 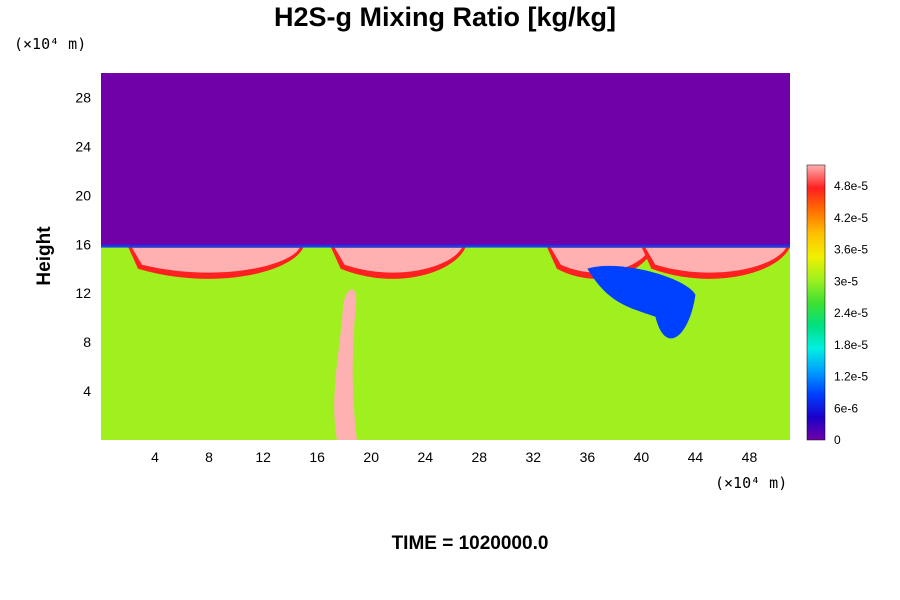 I want to click on y-tick-label: 16, so click(x=83, y=244).